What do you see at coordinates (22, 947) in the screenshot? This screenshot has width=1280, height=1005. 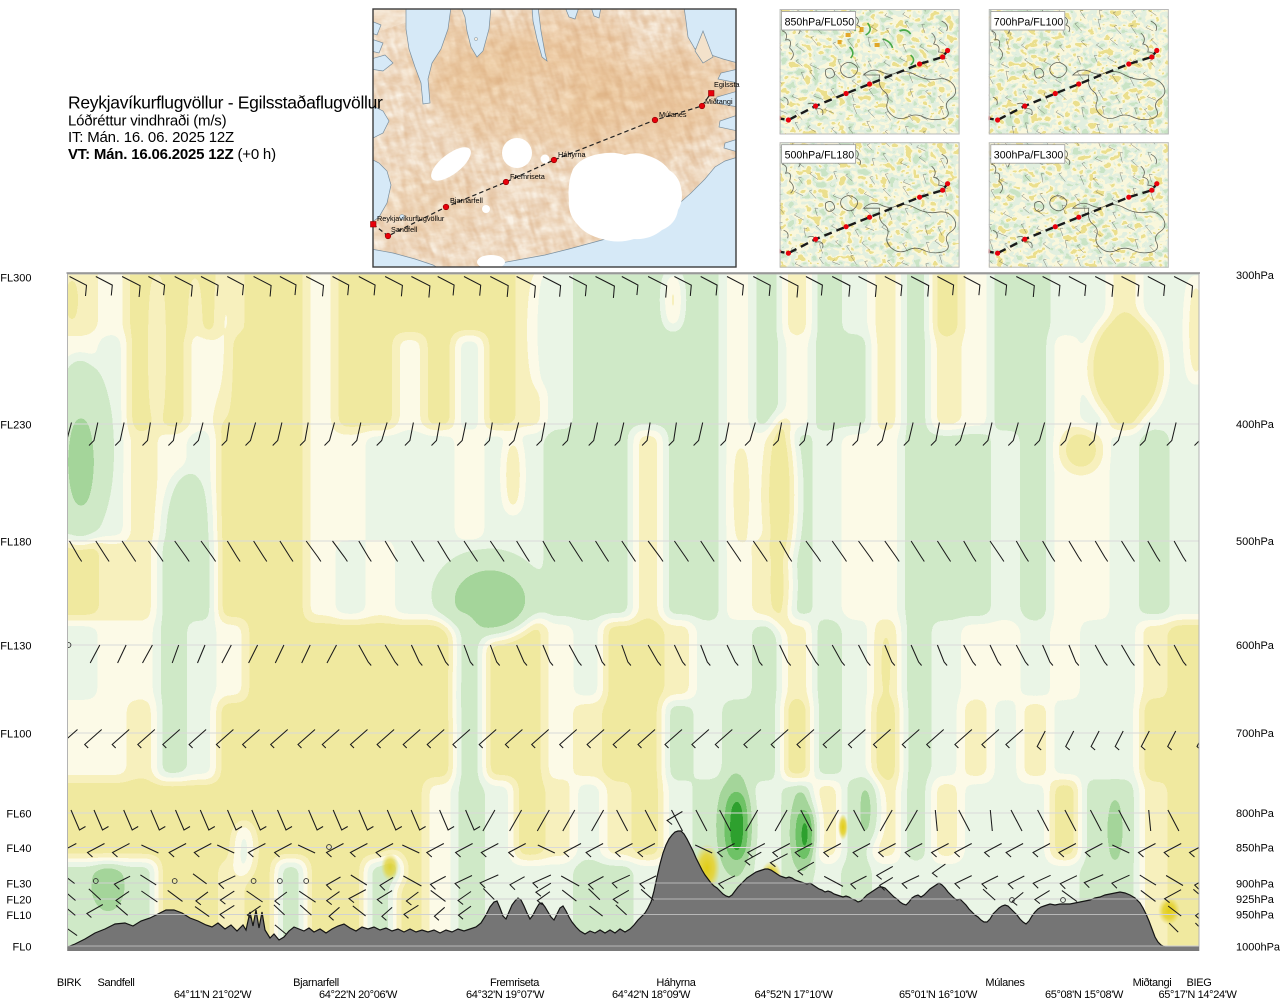 I see `svg-text: FL0` at bounding box center [22, 947].